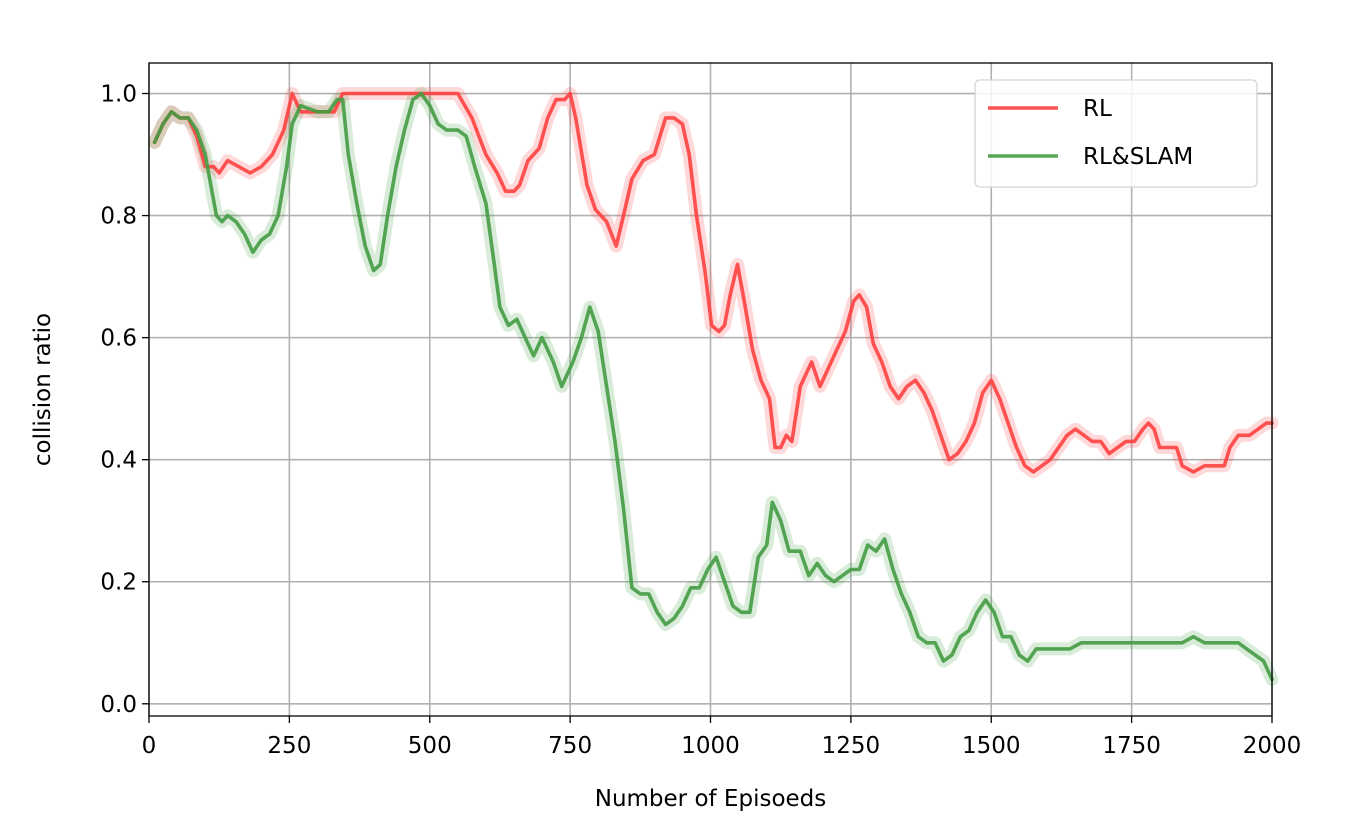 The image size is (1368, 838). Describe the element at coordinates (289, 746) in the screenshot. I see `x-tick-label: 250` at that location.